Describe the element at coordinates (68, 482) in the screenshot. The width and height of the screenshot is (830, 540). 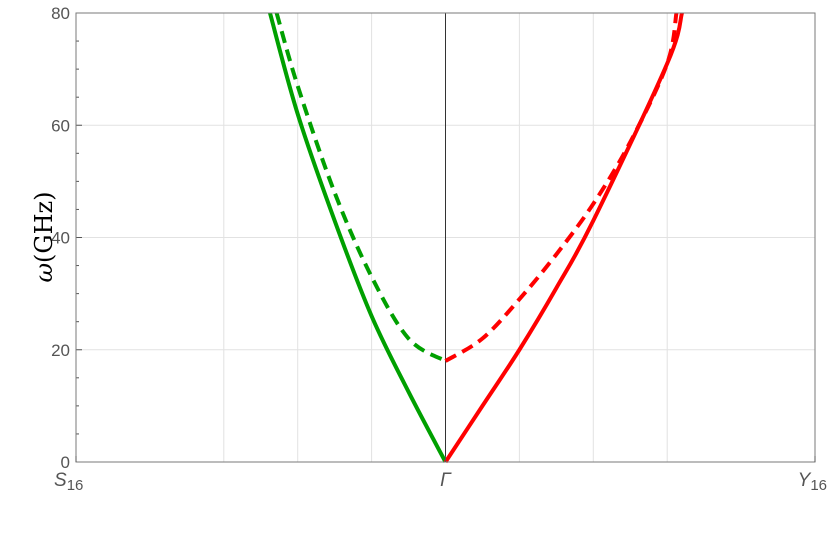
I see `x-tick-label-0: S16` at that location.